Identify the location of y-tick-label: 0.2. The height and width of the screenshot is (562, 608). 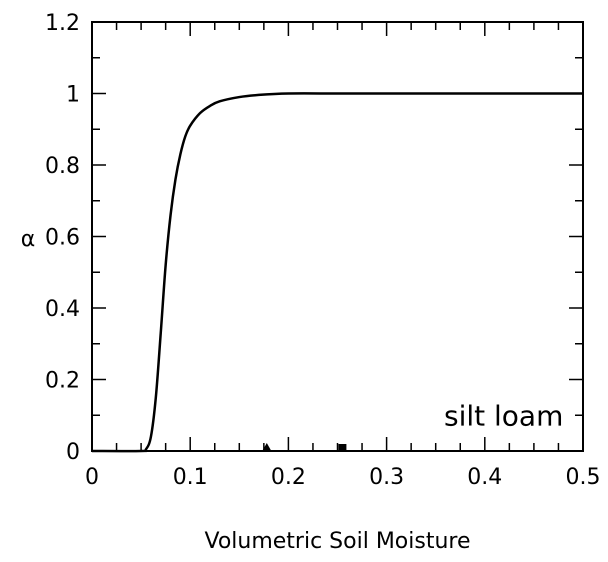
(62, 381).